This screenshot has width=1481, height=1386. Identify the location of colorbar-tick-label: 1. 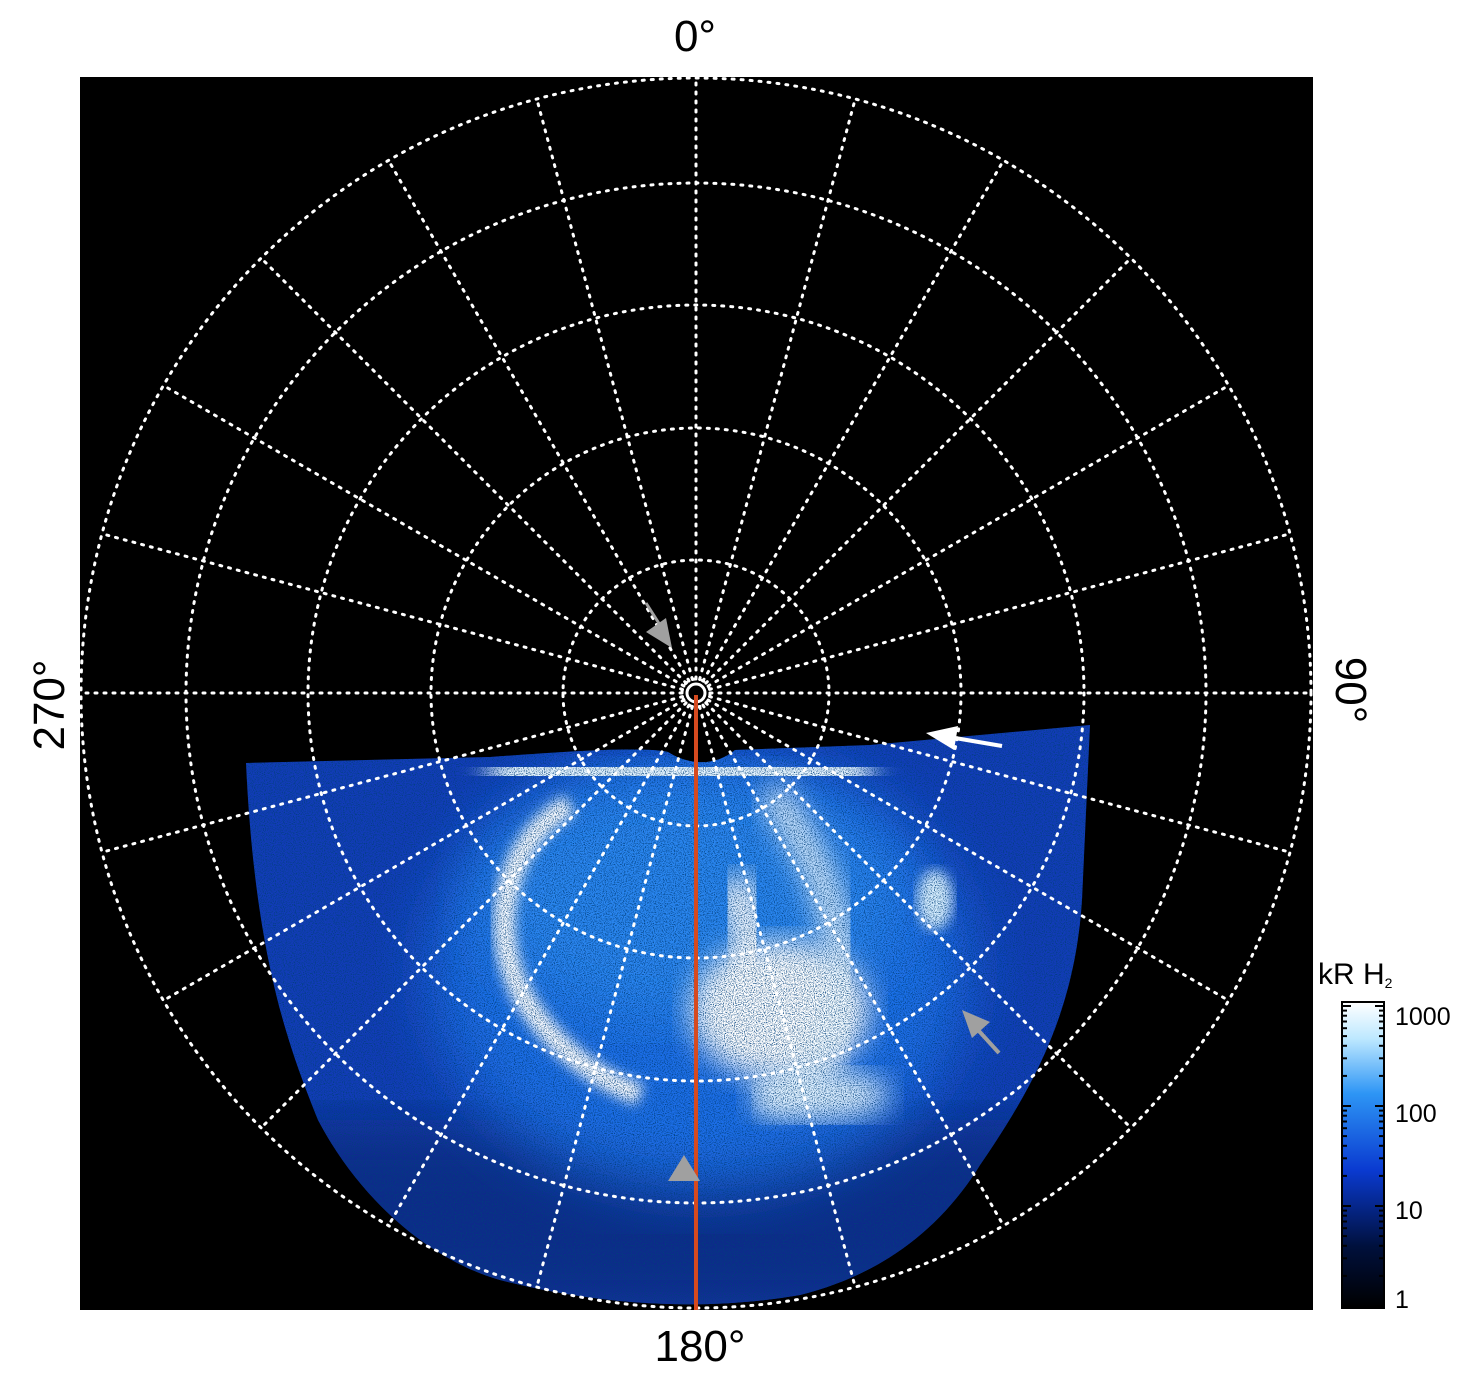
(1402, 1300).